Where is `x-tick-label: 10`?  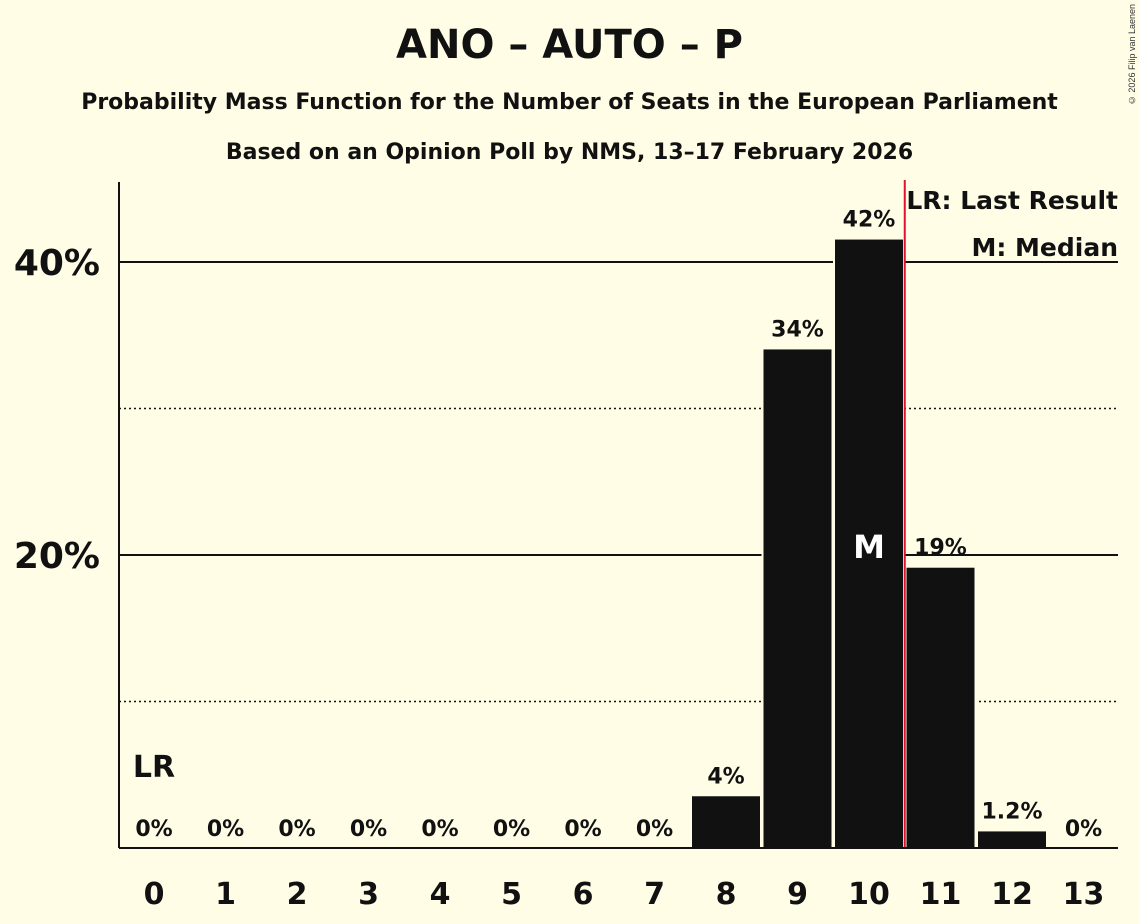 x-tick-label: 10 is located at coordinates (869, 894).